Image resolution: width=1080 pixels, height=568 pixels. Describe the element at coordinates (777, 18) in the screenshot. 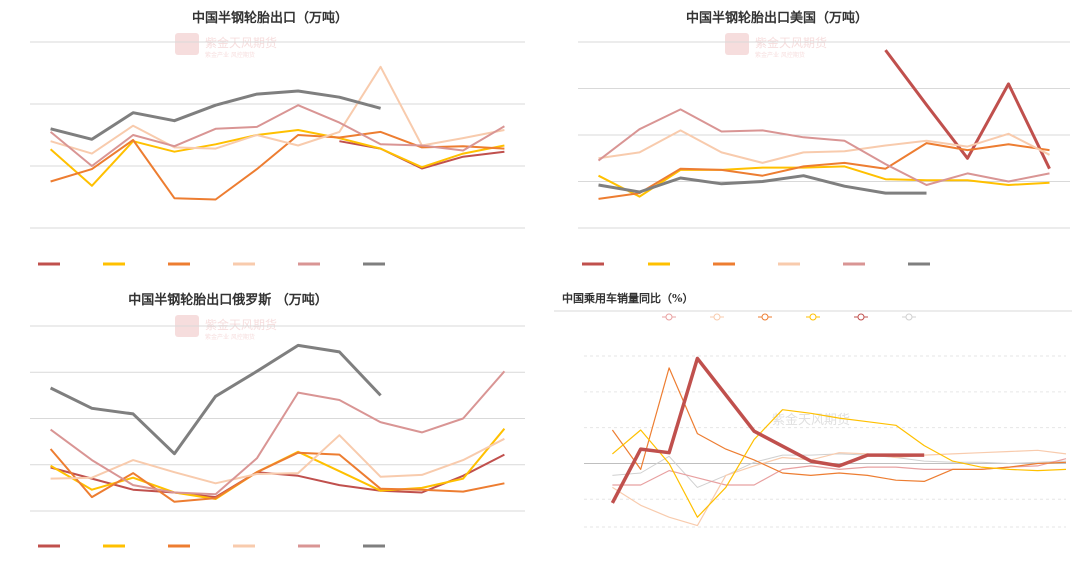

I see `chart-title: 中国半钢轮胎出口美国（万吨）` at that location.